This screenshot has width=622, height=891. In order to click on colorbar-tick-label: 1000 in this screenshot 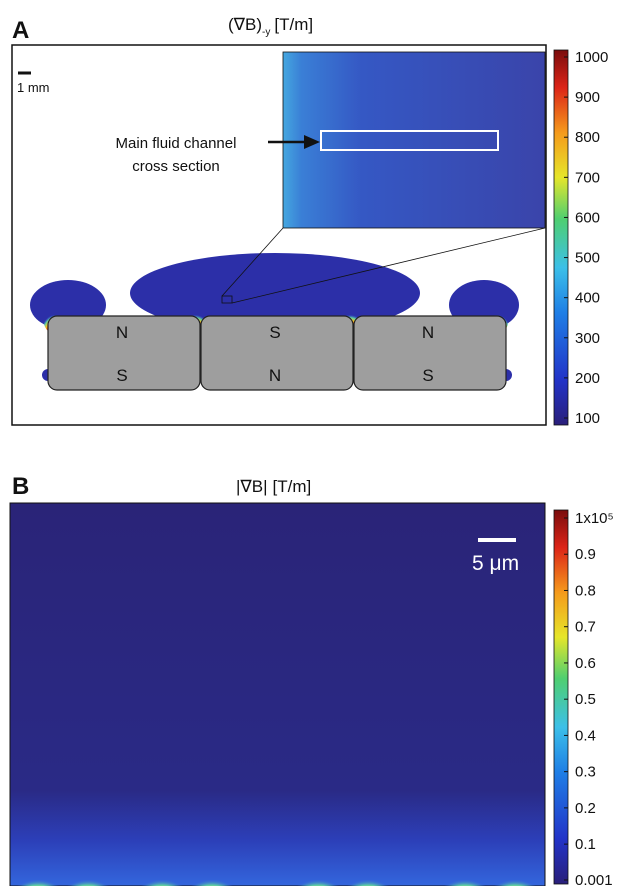, I will do `click(591, 57)`.